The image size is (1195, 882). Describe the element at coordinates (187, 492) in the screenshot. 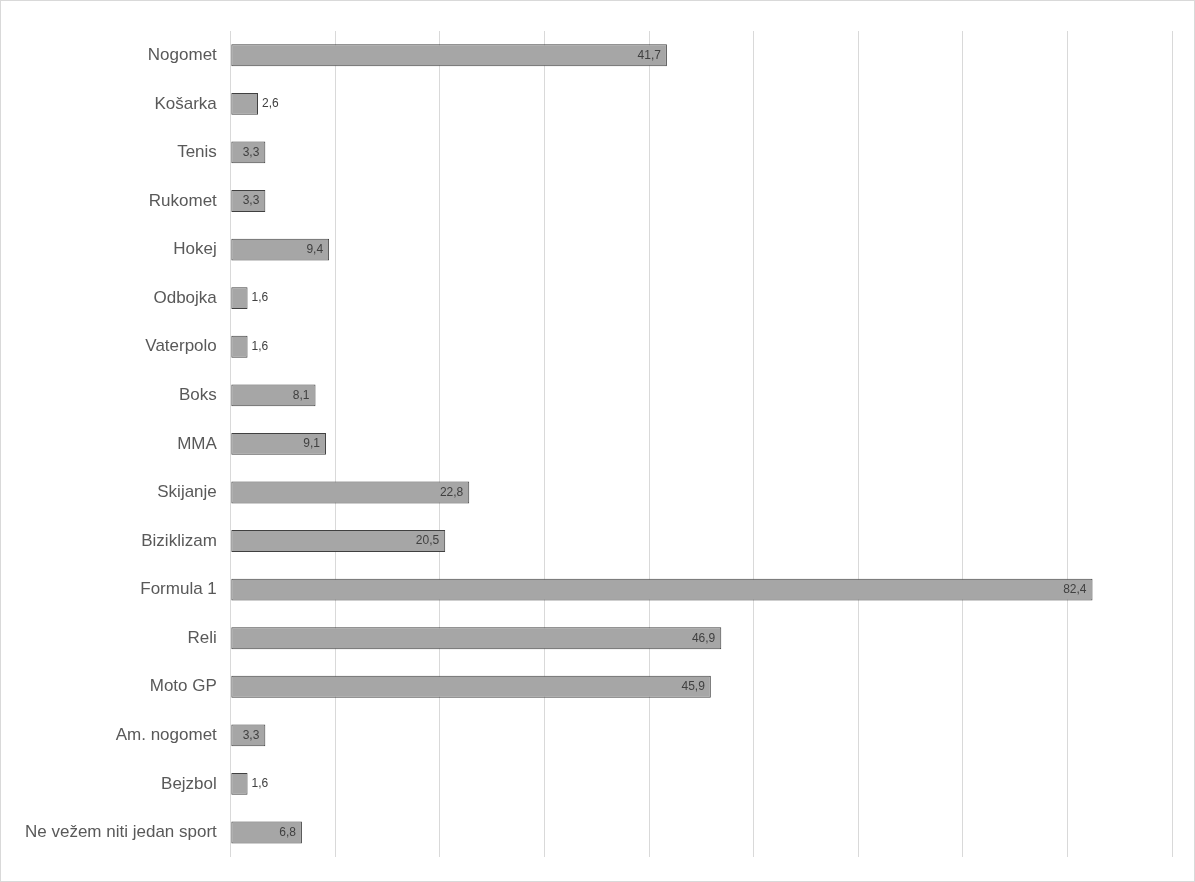

I see `y-tick-label: Skijanje` at that location.